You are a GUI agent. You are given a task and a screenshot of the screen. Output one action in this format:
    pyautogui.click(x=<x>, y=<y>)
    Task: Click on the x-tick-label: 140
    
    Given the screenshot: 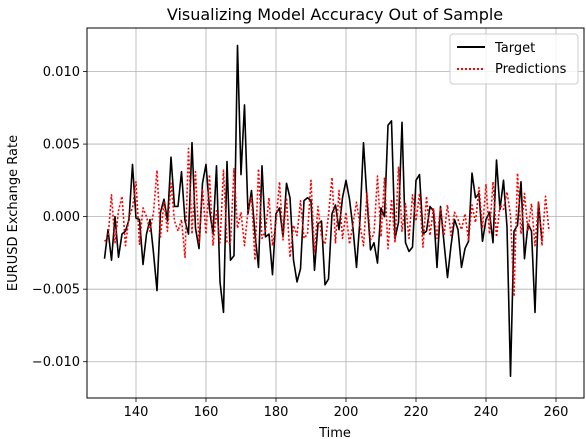 What is the action you would take?
    pyautogui.click(x=136, y=412)
    